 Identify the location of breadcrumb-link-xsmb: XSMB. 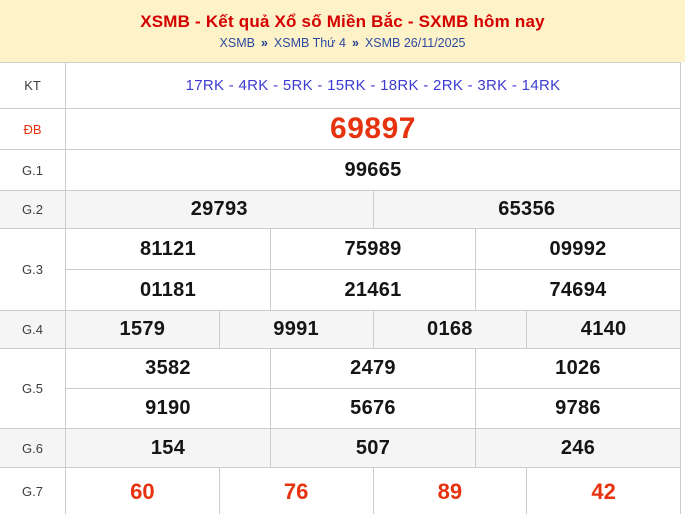
(237, 43).